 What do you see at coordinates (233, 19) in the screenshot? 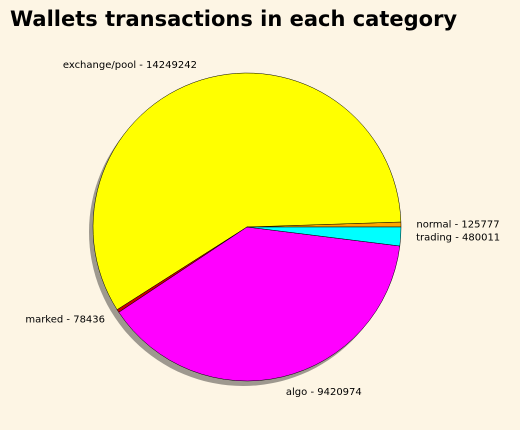
I see `chart-title: Wallets transactions in each category` at bounding box center [233, 19].